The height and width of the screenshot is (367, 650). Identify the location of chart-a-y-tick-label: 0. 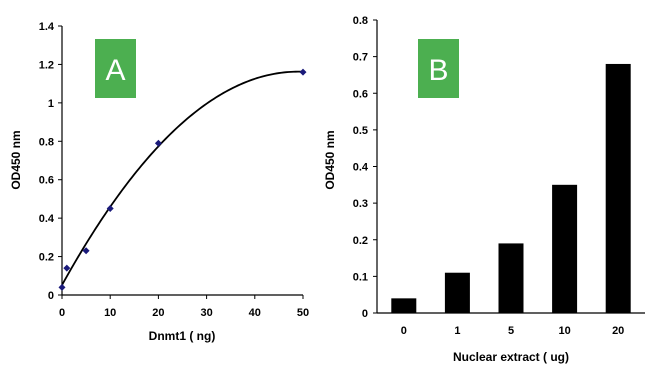
(51, 296).